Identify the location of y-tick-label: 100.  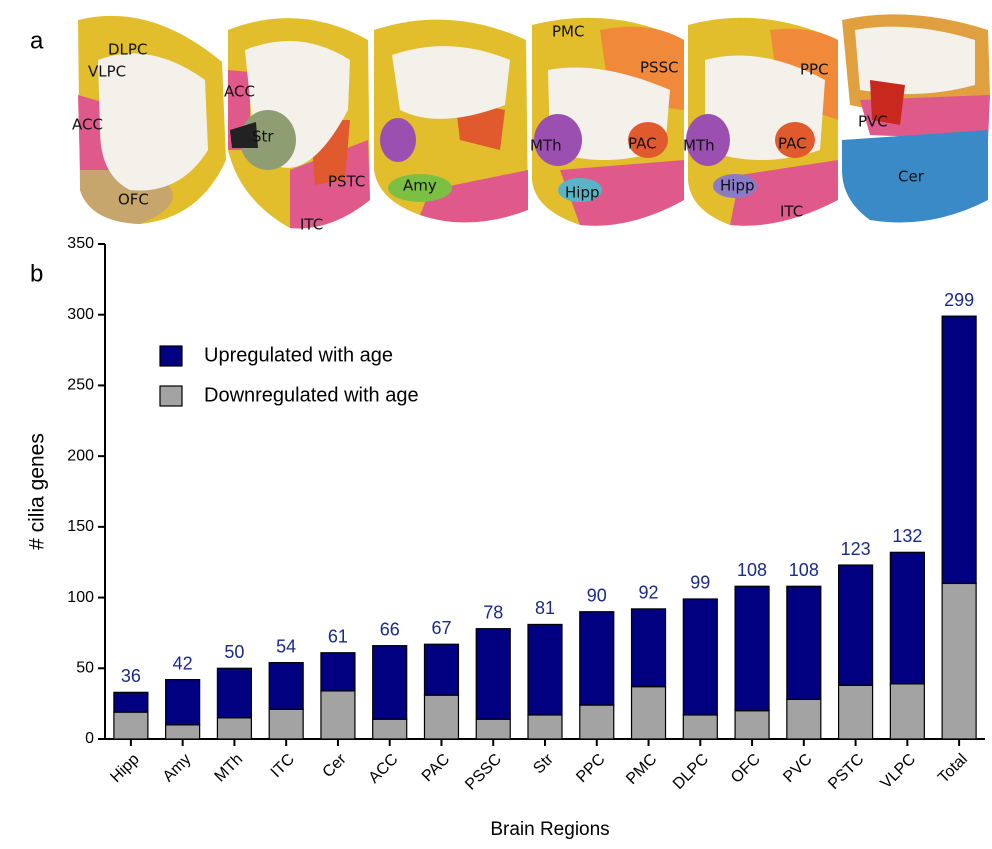
(80, 597).